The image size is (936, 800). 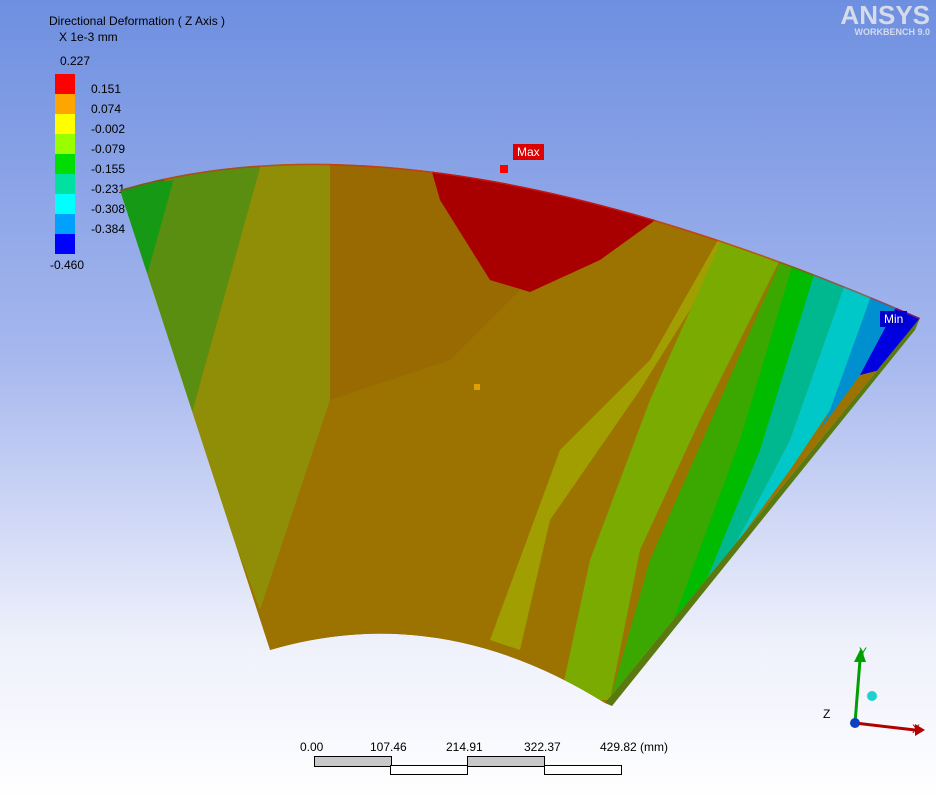 What do you see at coordinates (75, 61) in the screenshot?
I see `legend-max-value: 0.227` at bounding box center [75, 61].